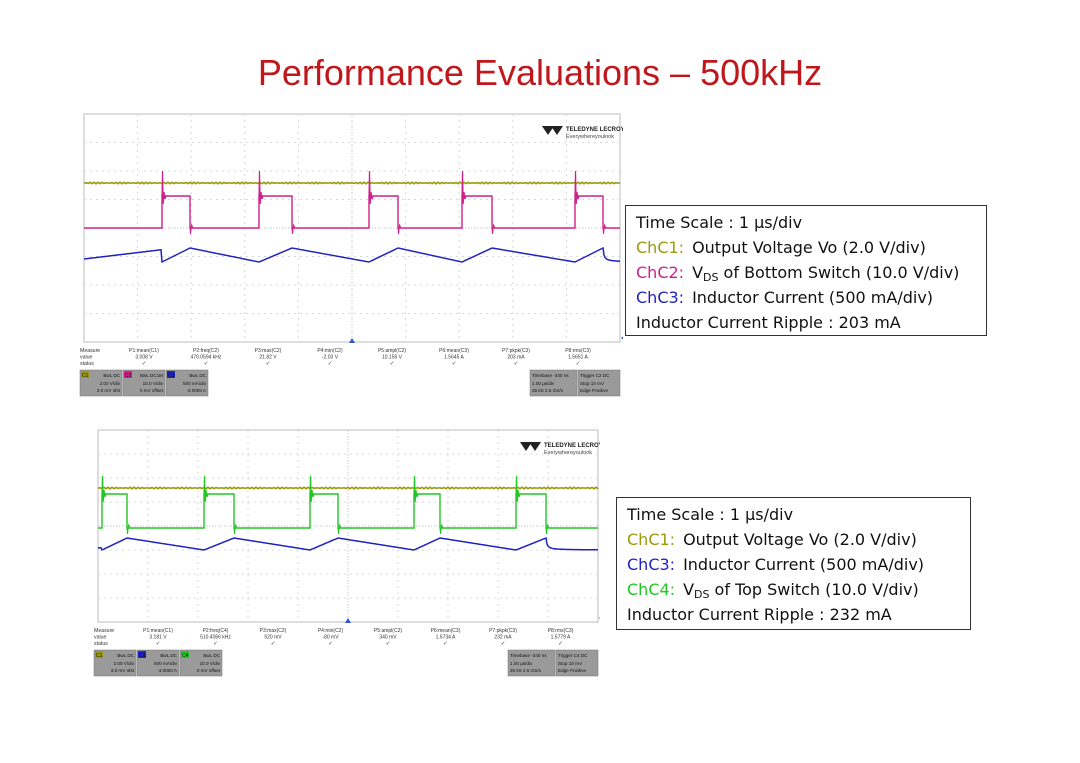 This screenshot has height=763, width=1080. Describe the element at coordinates (330, 638) in the screenshot. I see `measure-param-value: -80 mV` at that location.